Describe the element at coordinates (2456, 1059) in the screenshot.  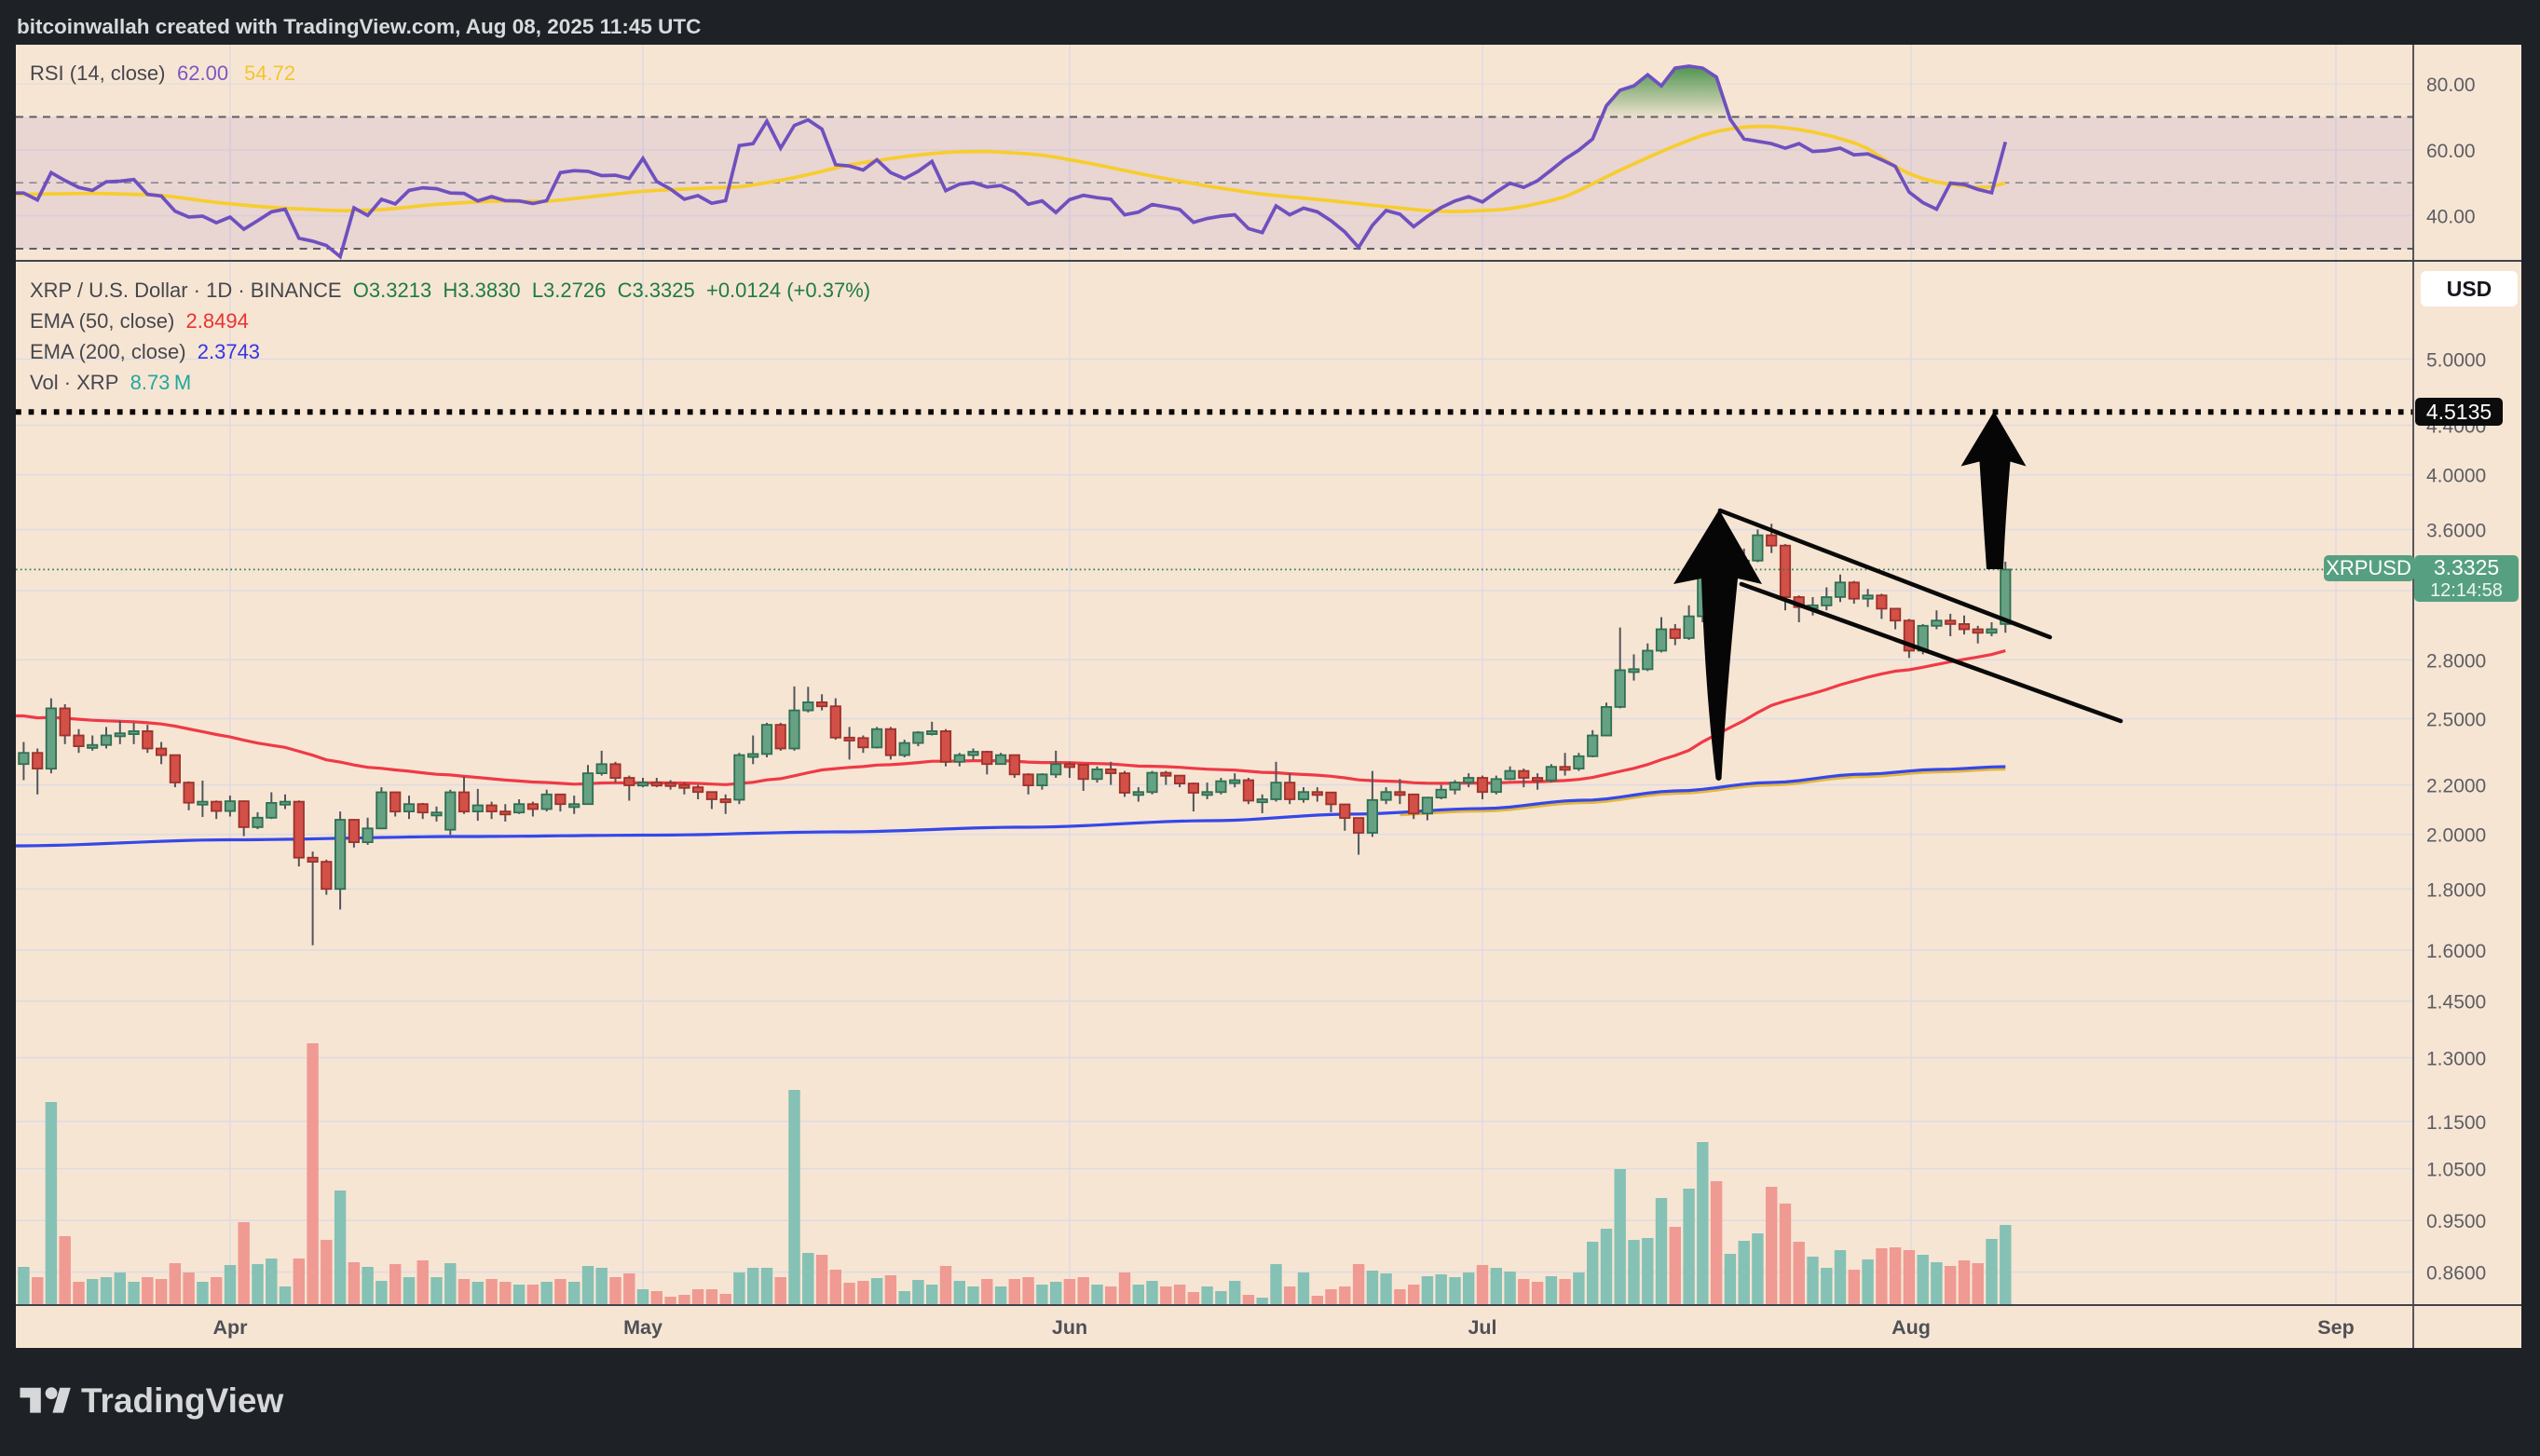
I see `svg-text: 1.3000` at that location.